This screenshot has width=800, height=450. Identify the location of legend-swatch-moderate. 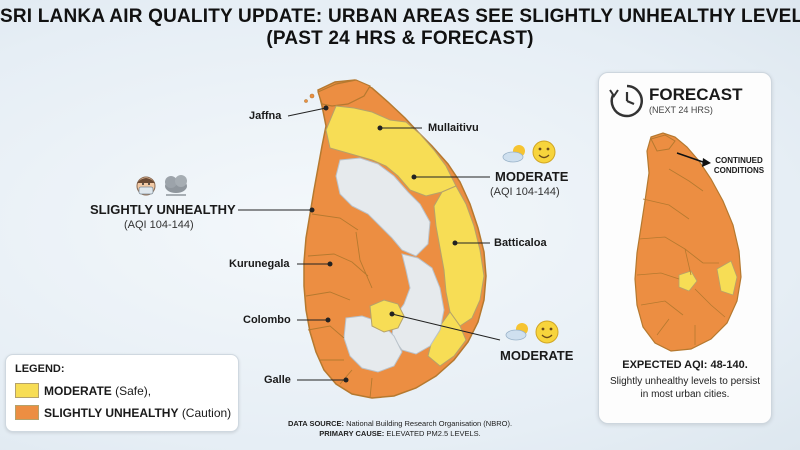
(27, 390).